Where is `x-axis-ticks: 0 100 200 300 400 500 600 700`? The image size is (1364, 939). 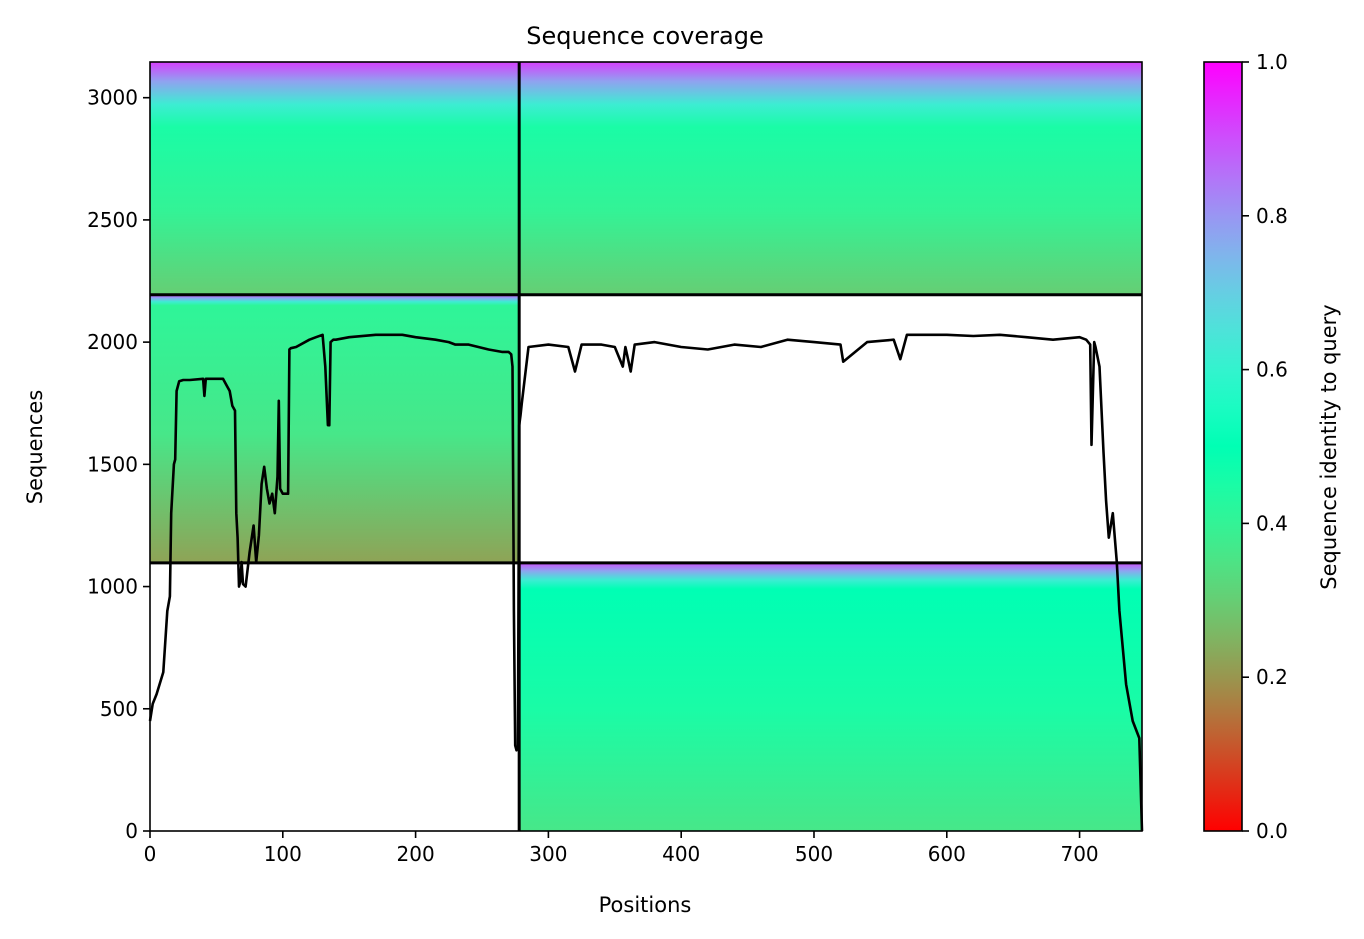
x-axis-ticks: 0 100 200 300 400 500 600 700 is located at coordinates (621, 848).